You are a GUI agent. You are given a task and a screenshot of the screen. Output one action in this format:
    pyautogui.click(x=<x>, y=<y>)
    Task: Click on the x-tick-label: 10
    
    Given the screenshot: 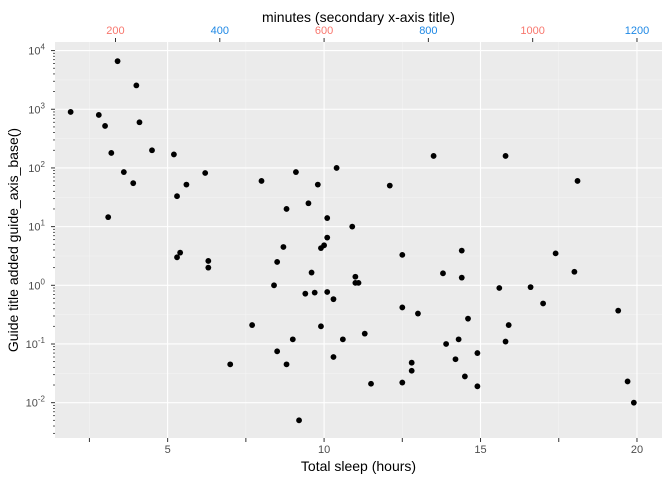 What is the action you would take?
    pyautogui.click(x=324, y=450)
    